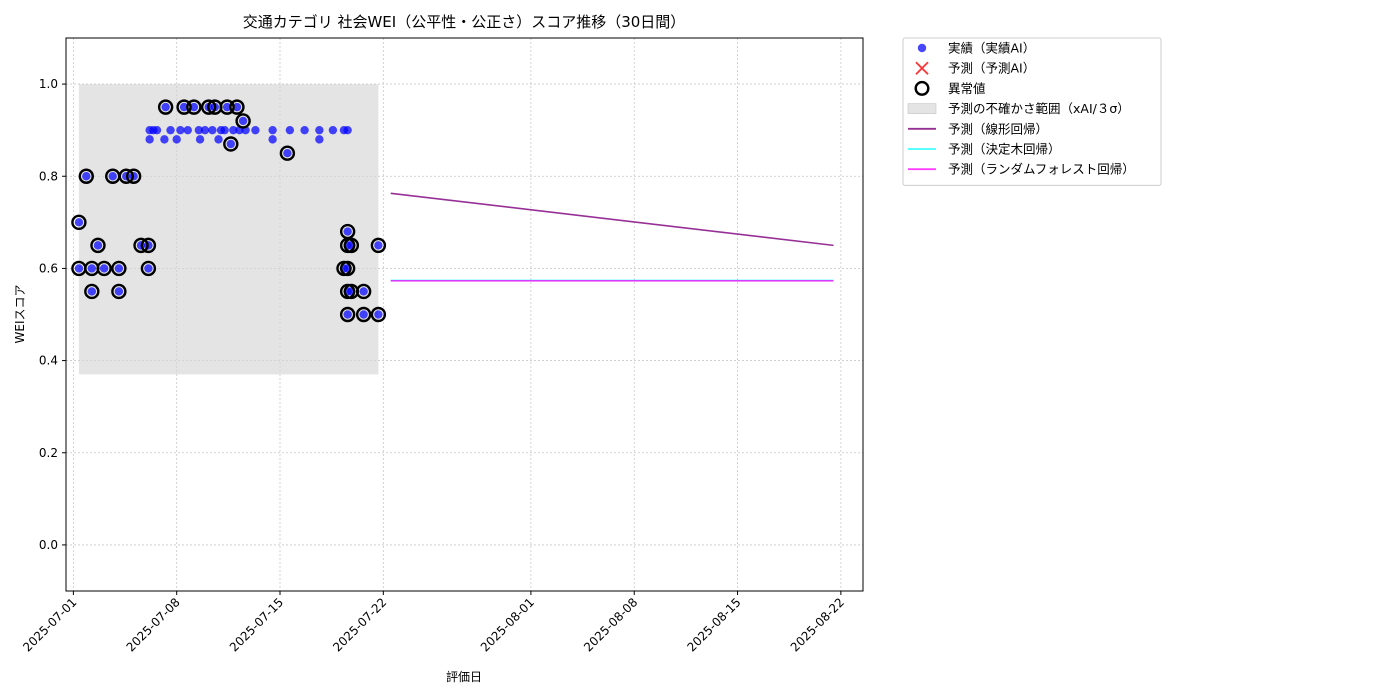  I want to click on y-tick-label: 0.6, so click(48, 268).